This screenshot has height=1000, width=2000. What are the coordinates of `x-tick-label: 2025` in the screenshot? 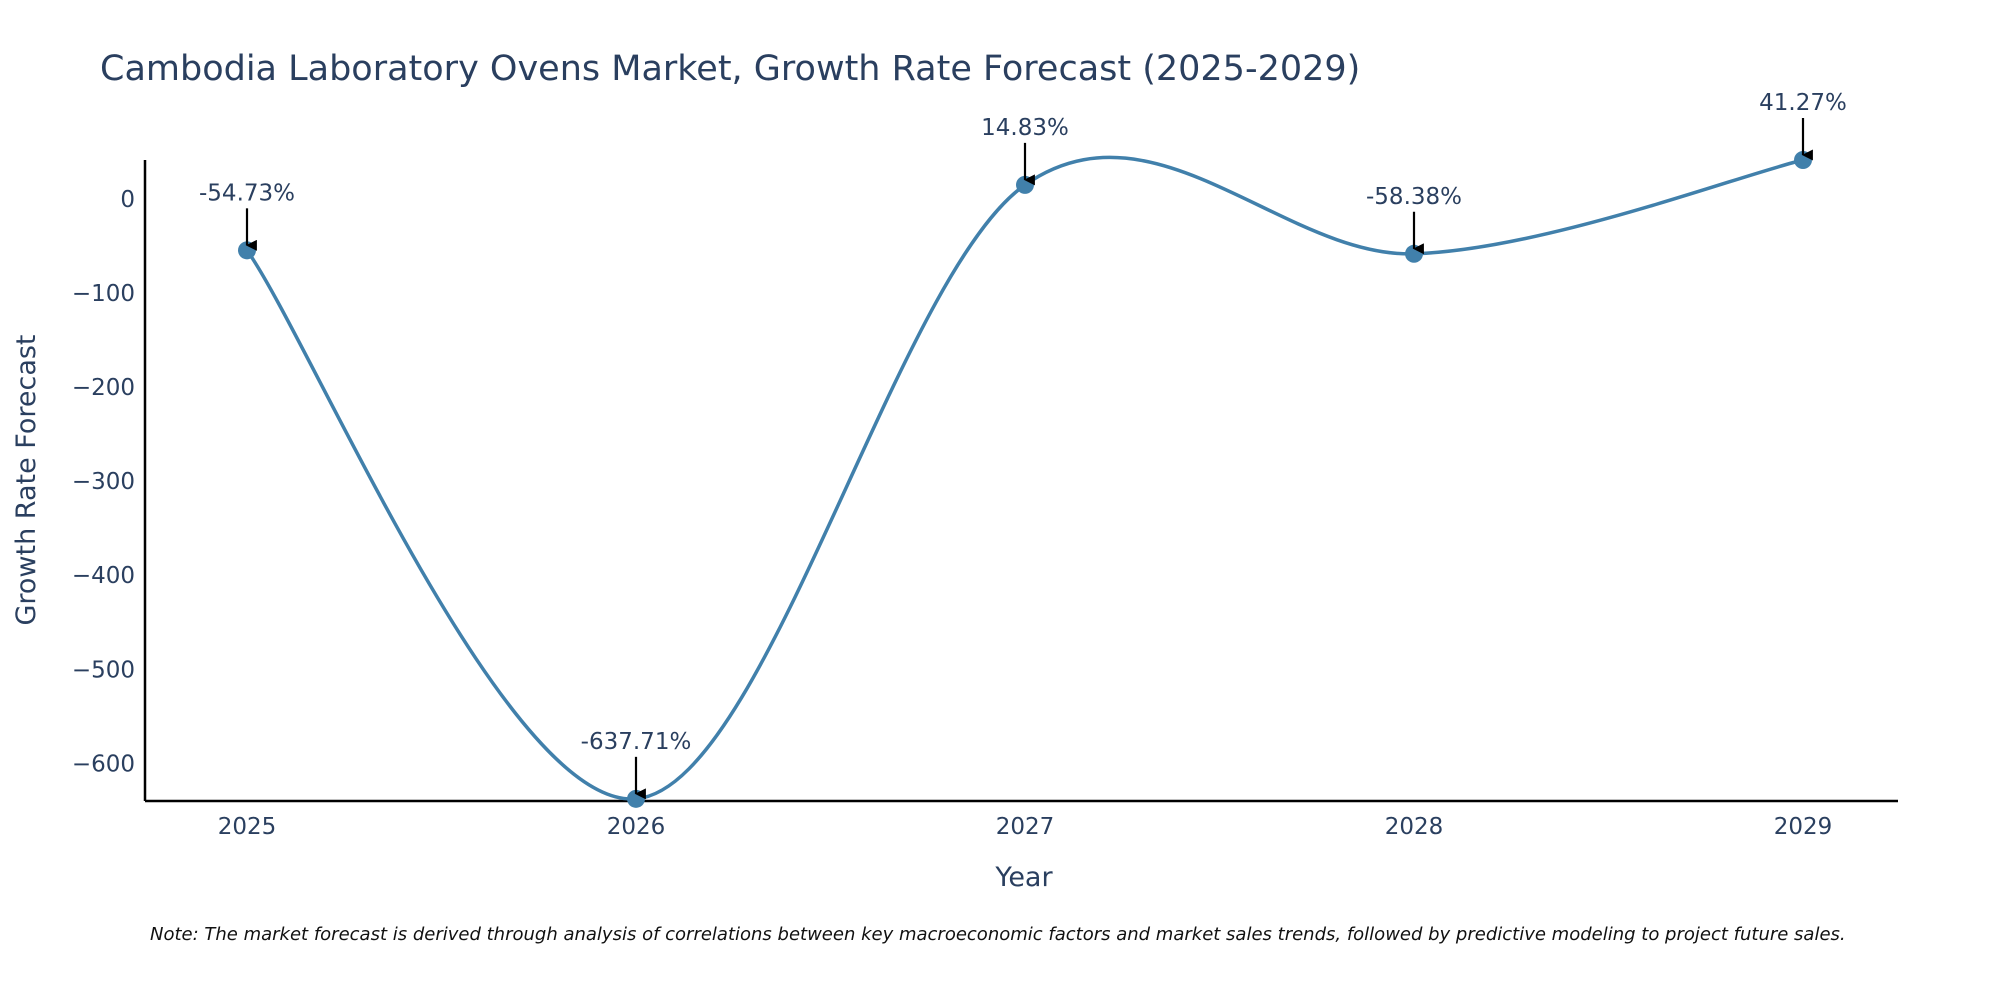 It's located at (247, 827).